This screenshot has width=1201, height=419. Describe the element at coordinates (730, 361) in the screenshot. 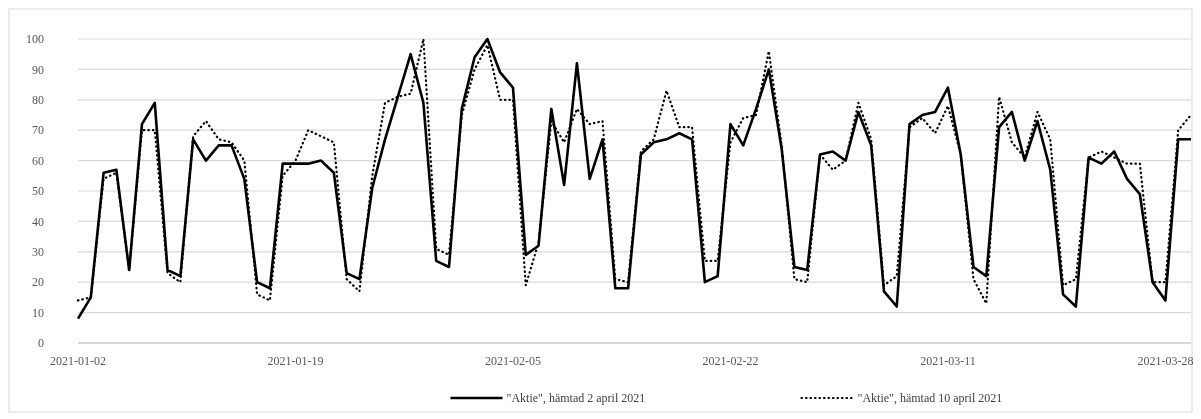

I see `x-tick-label: 2021-02-22` at that location.